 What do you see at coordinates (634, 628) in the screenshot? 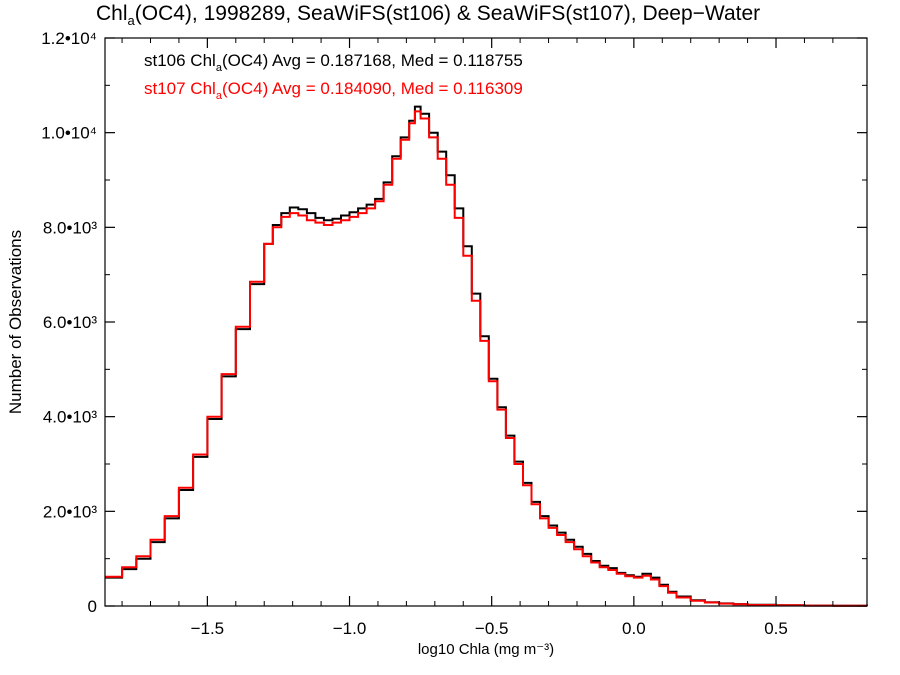
I see `x-tick-label: 0.0` at bounding box center [634, 628].